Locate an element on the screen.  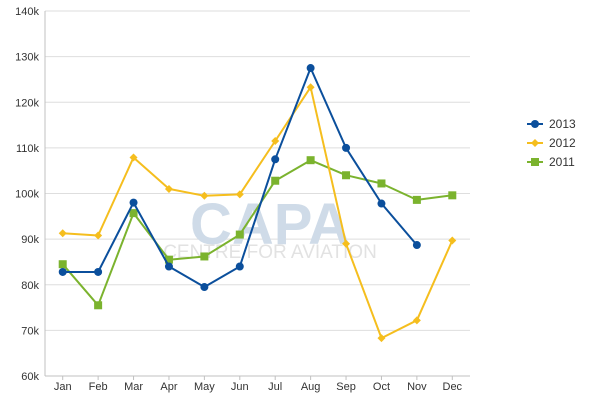
legend-label: 2012 is located at coordinates (562, 143).